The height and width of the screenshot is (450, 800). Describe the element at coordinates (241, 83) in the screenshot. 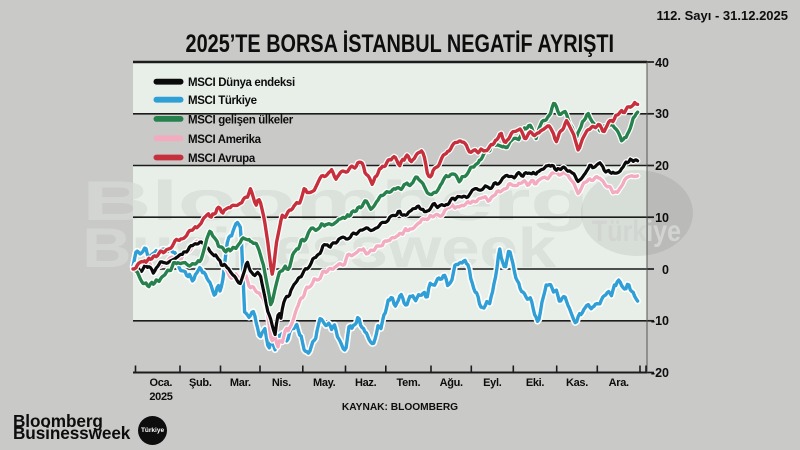

I see `svg-text: MSCI Dünya endeksi` at that location.